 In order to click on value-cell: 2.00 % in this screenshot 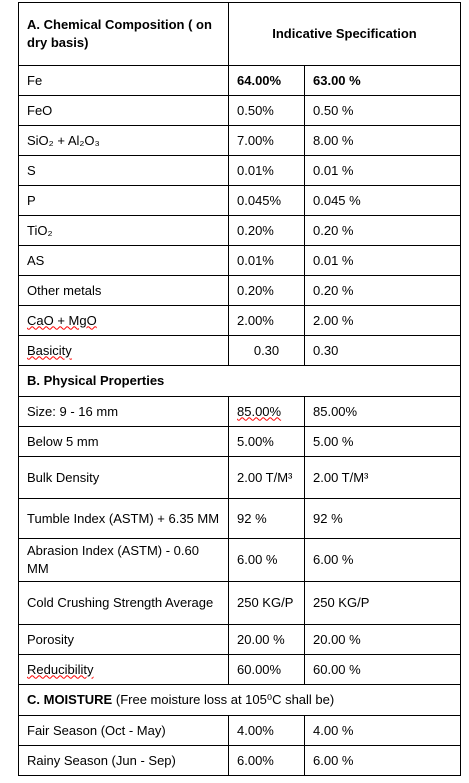, I will do `click(382, 320)`.